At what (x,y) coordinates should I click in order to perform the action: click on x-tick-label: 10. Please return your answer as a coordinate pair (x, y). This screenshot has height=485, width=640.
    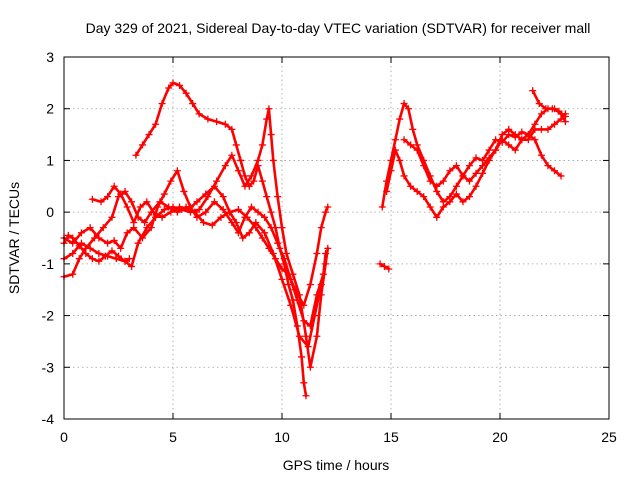
    Looking at the image, I should click on (282, 437).